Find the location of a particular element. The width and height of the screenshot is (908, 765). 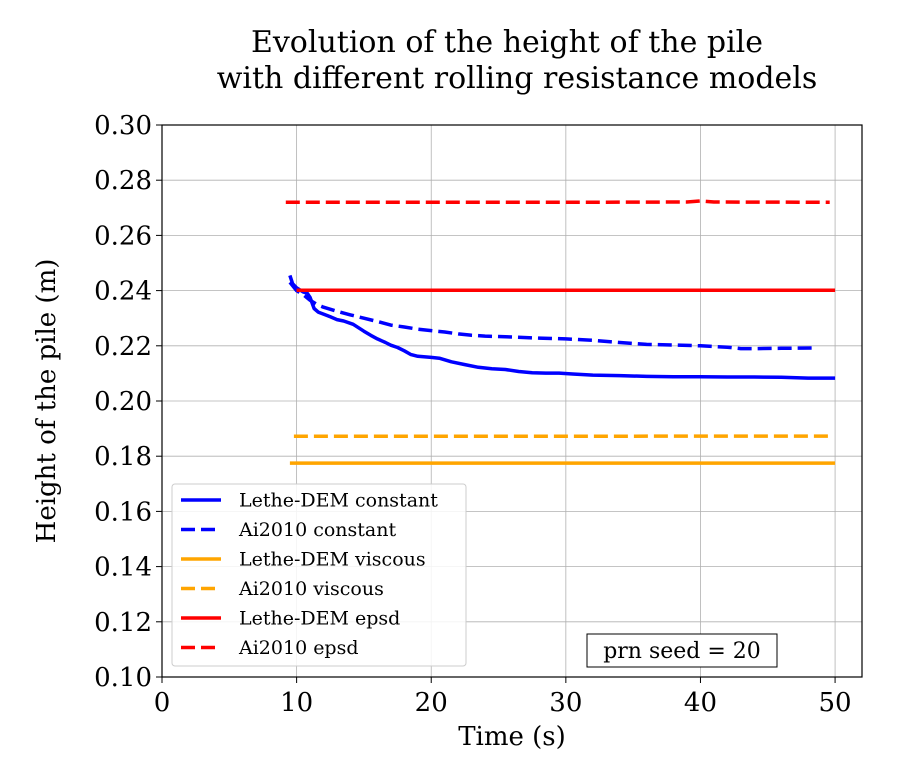

y-tick-label: 0.28 is located at coordinates (123, 181).